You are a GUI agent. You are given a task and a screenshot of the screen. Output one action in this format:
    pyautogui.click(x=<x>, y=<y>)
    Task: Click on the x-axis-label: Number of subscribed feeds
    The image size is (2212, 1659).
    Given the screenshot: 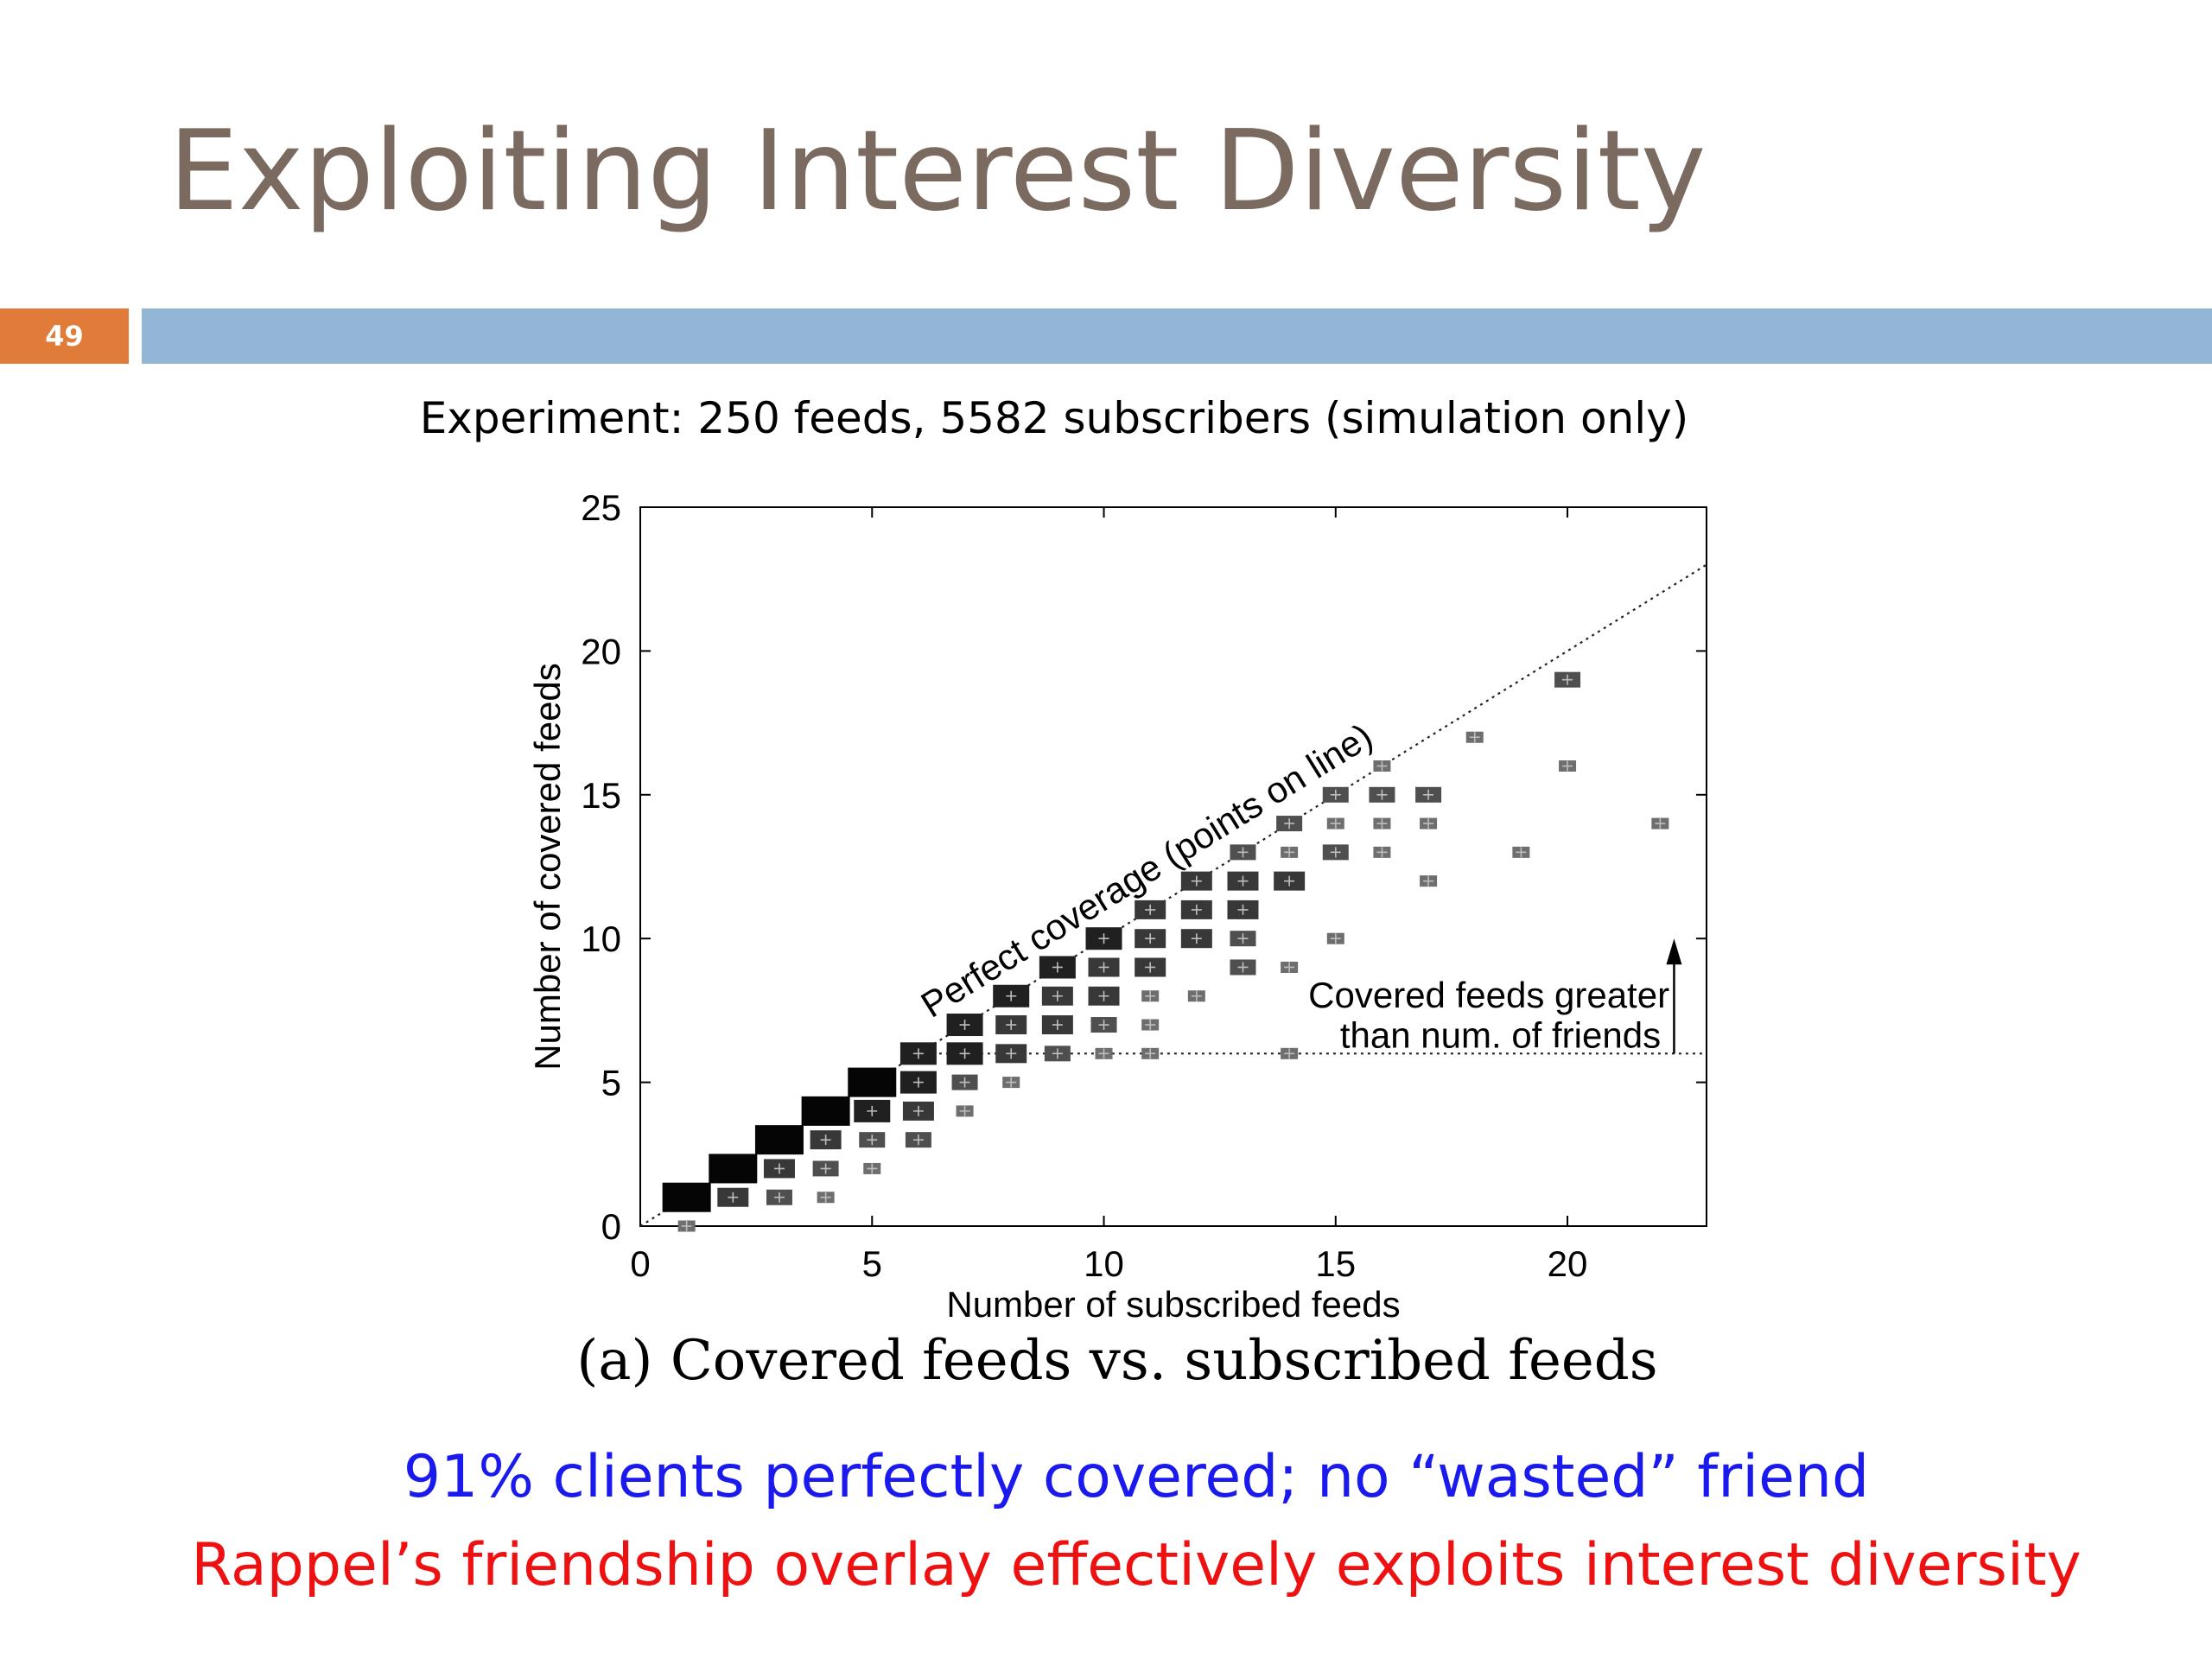 What is the action you would take?
    pyautogui.click(x=1173, y=1304)
    